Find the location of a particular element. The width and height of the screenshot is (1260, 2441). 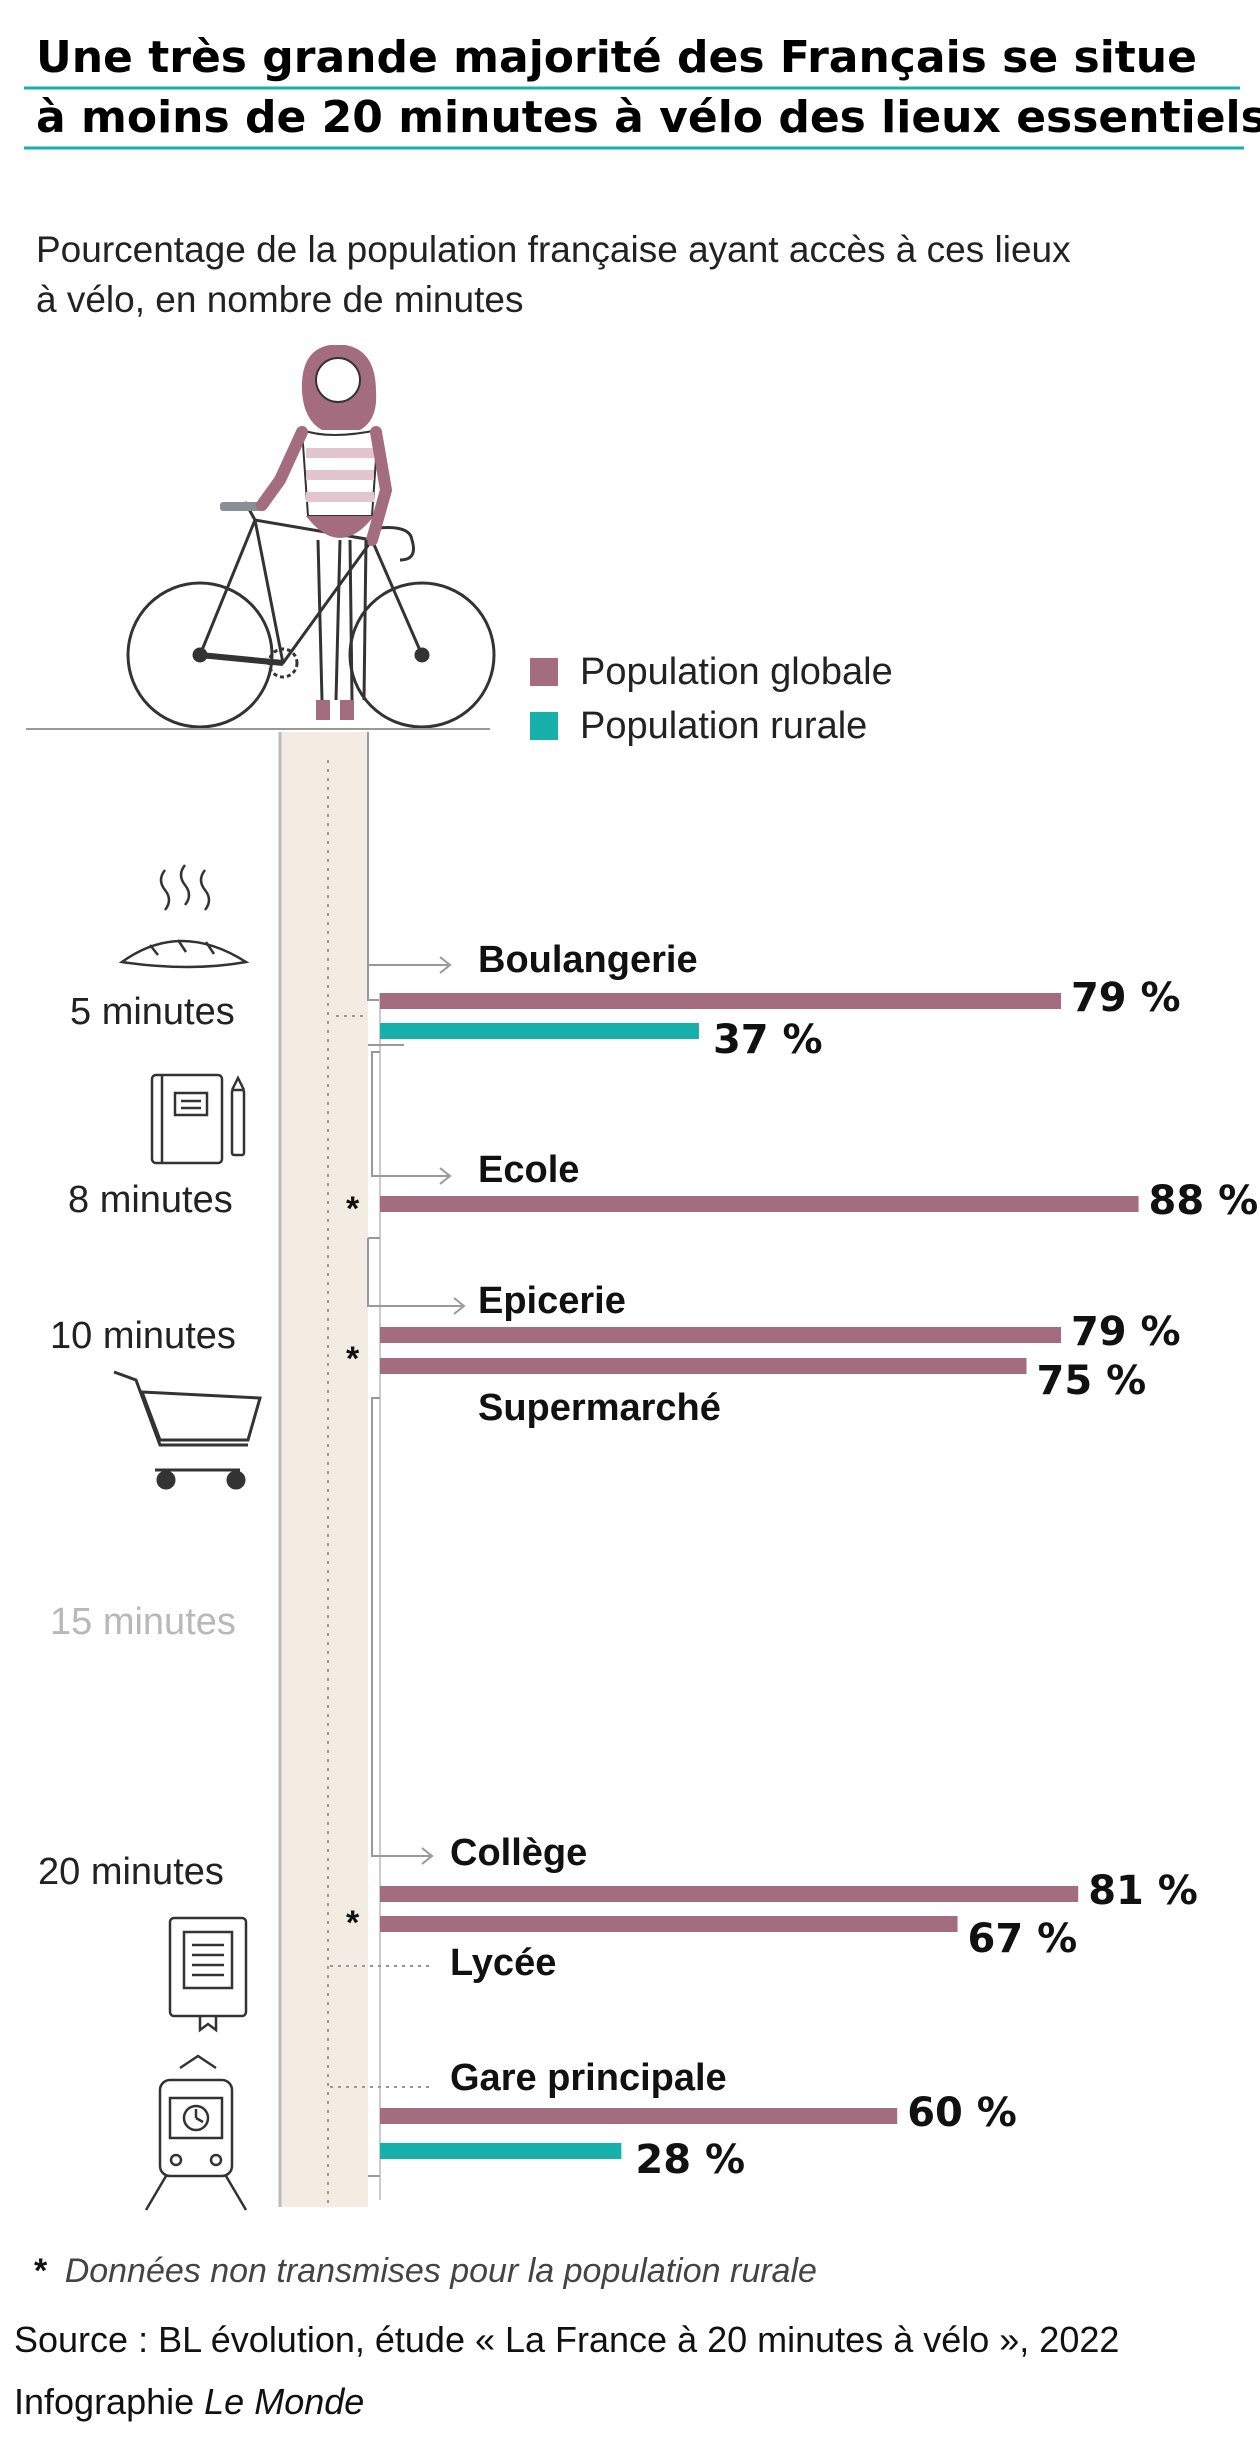

place-name-college: Collège is located at coordinates (518, 1853).